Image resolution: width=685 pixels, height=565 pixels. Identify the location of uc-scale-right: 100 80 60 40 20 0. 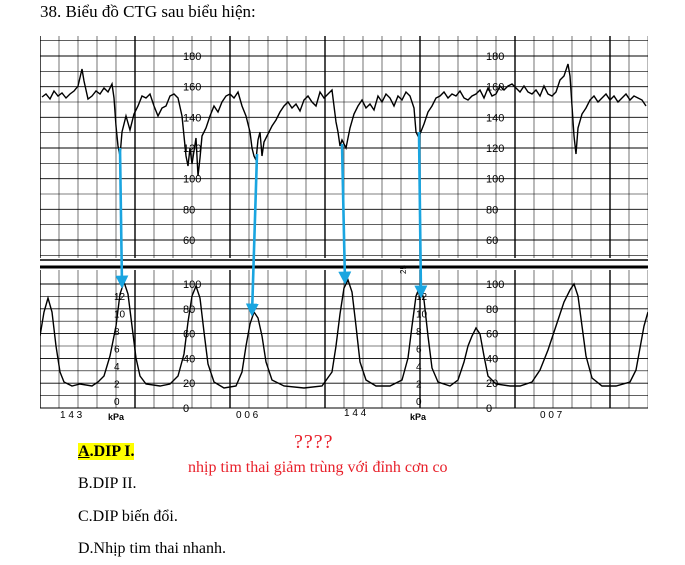
(495, 347).